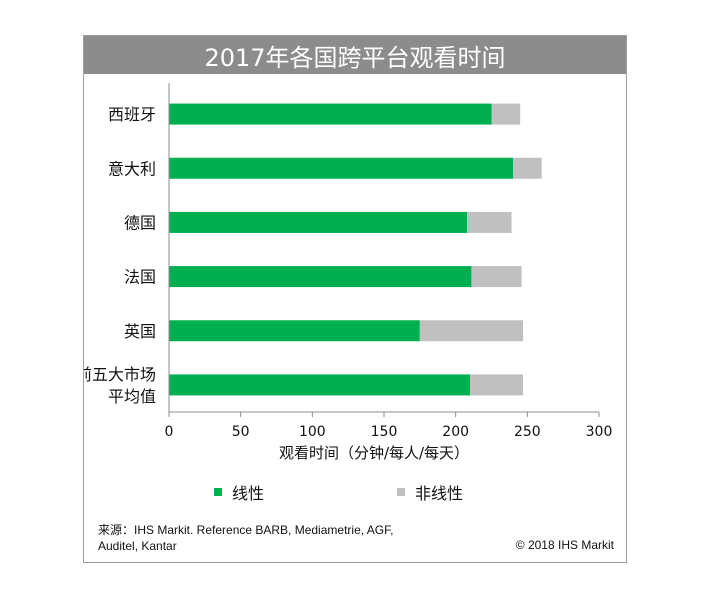 The width and height of the screenshot is (710, 599). Describe the element at coordinates (564, 545) in the screenshot. I see `copyright-note: © 2018 IHS Markit` at that location.